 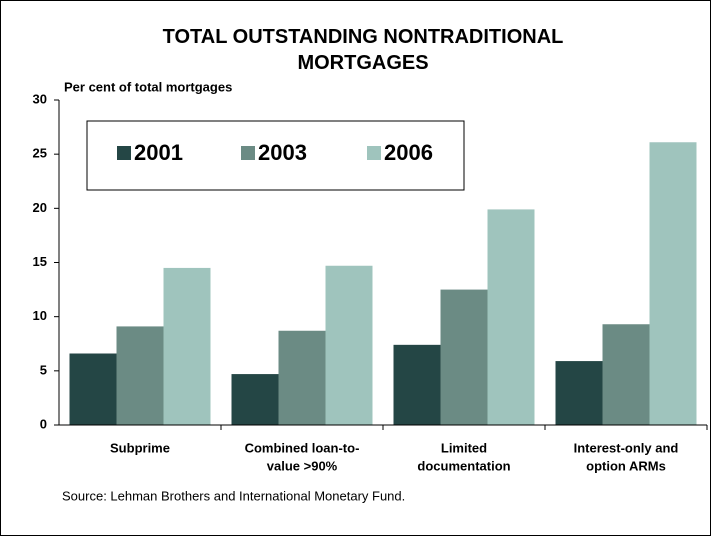 What do you see at coordinates (43, 369) in the screenshot?
I see `y-tick-label: 5` at bounding box center [43, 369].